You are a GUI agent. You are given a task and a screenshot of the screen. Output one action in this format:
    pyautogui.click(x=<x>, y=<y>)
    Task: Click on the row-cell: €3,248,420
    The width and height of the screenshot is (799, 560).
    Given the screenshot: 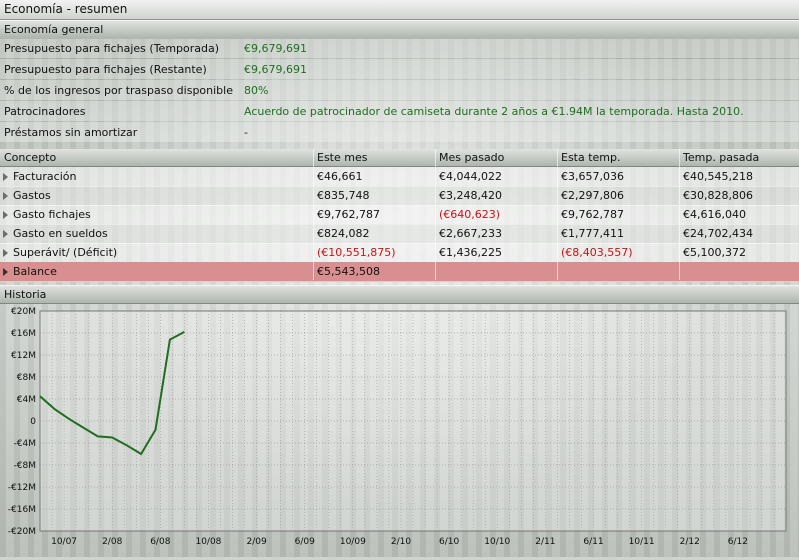 What is the action you would take?
    pyautogui.click(x=470, y=195)
    